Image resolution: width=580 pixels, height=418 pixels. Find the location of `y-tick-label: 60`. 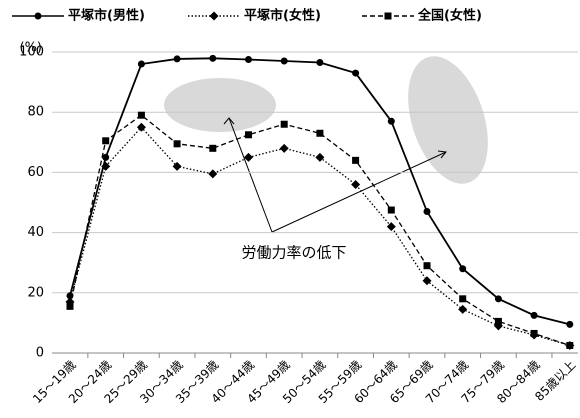

y-tick-label: 60 is located at coordinates (35, 172).